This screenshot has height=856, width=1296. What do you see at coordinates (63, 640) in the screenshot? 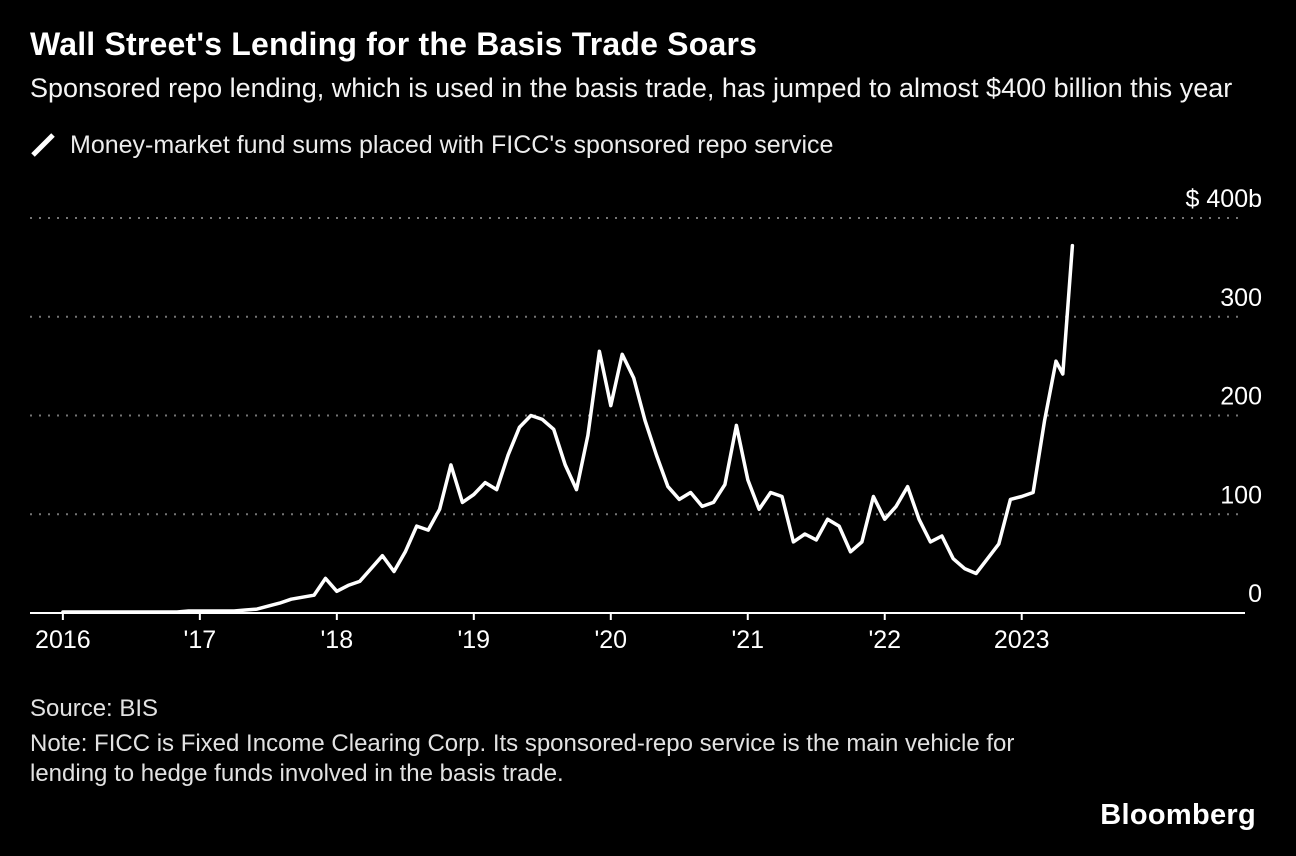
I see `x-axis-label: 2016` at bounding box center [63, 640].